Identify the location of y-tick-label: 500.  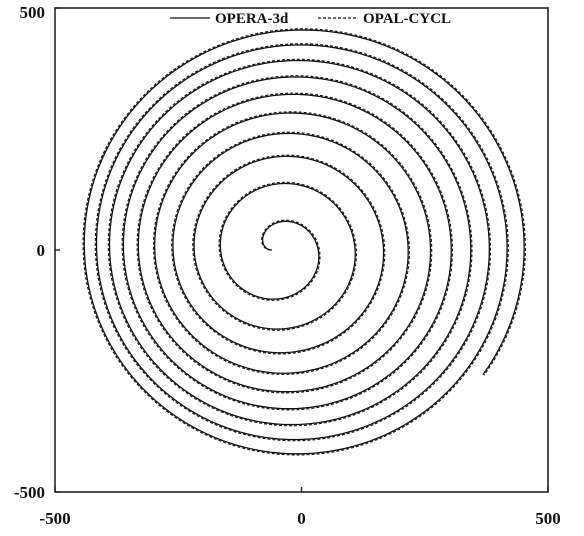
(33, 12).